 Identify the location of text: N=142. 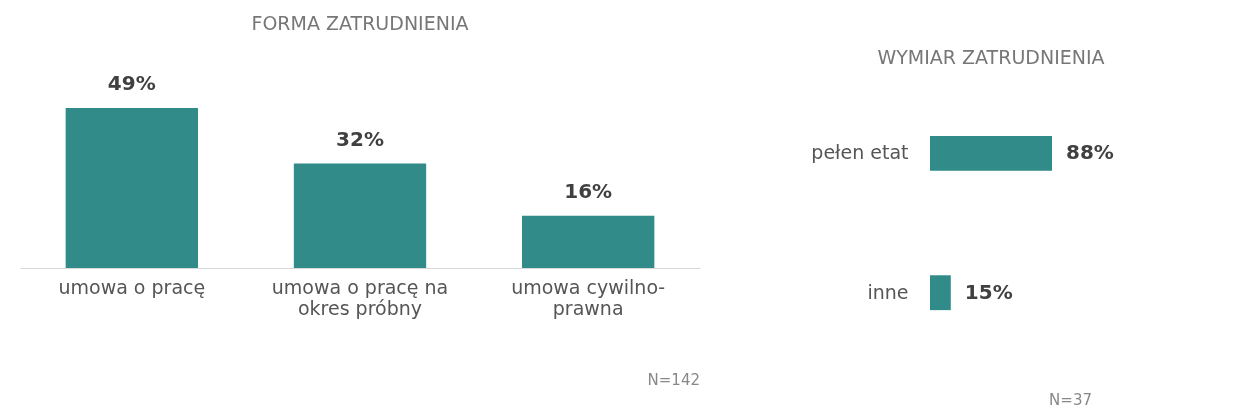
(673, 380).